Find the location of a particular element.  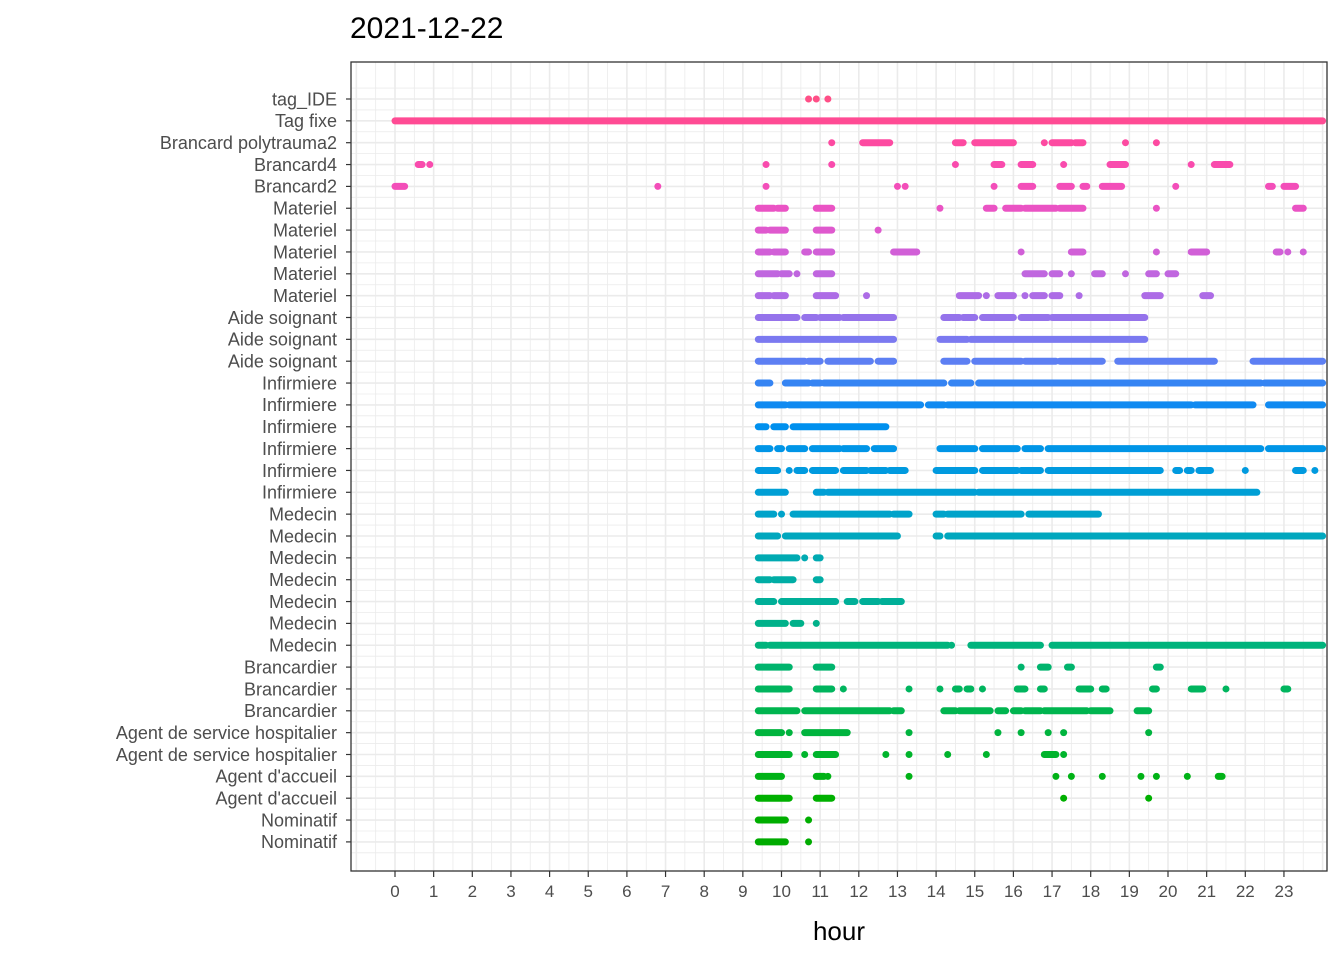

y-tick-label: tag_IDE is located at coordinates (304, 99).